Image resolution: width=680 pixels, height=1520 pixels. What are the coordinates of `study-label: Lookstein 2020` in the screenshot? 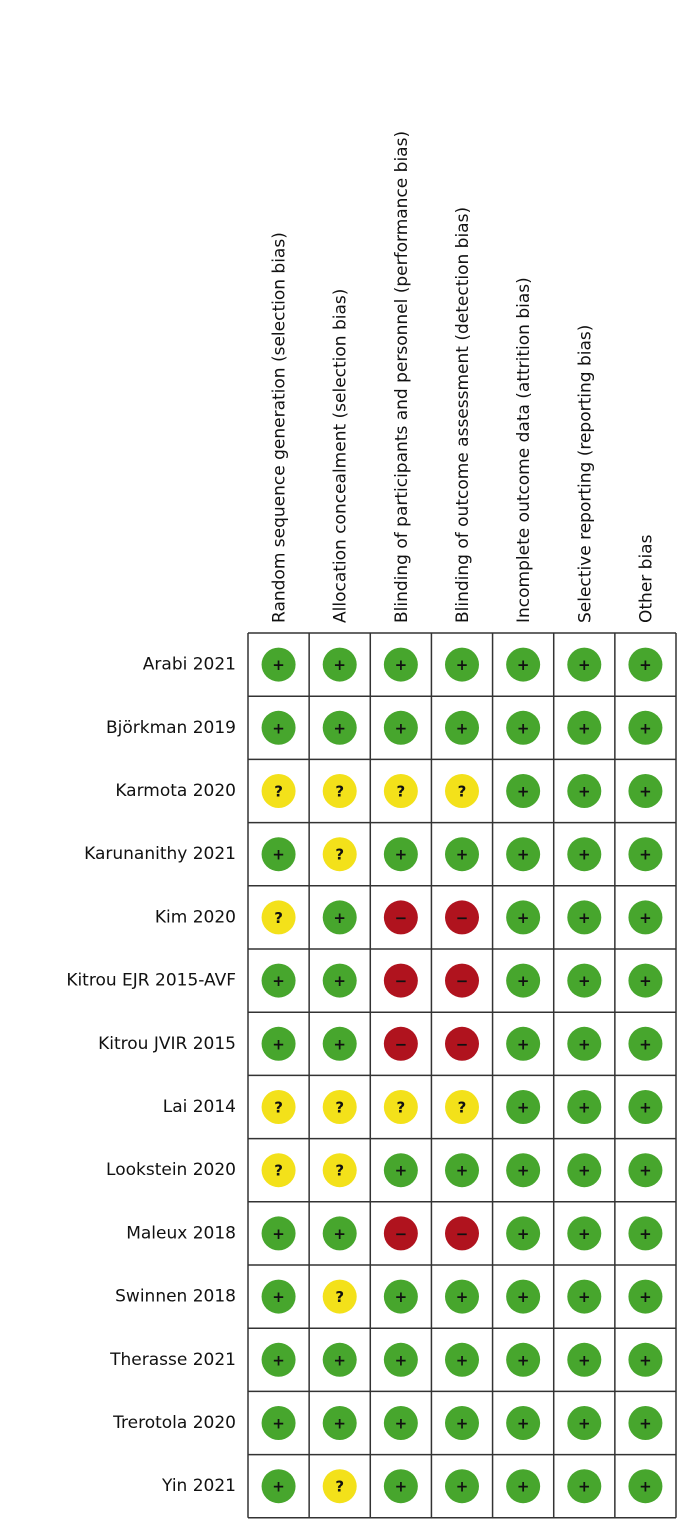 It's located at (171, 1170).